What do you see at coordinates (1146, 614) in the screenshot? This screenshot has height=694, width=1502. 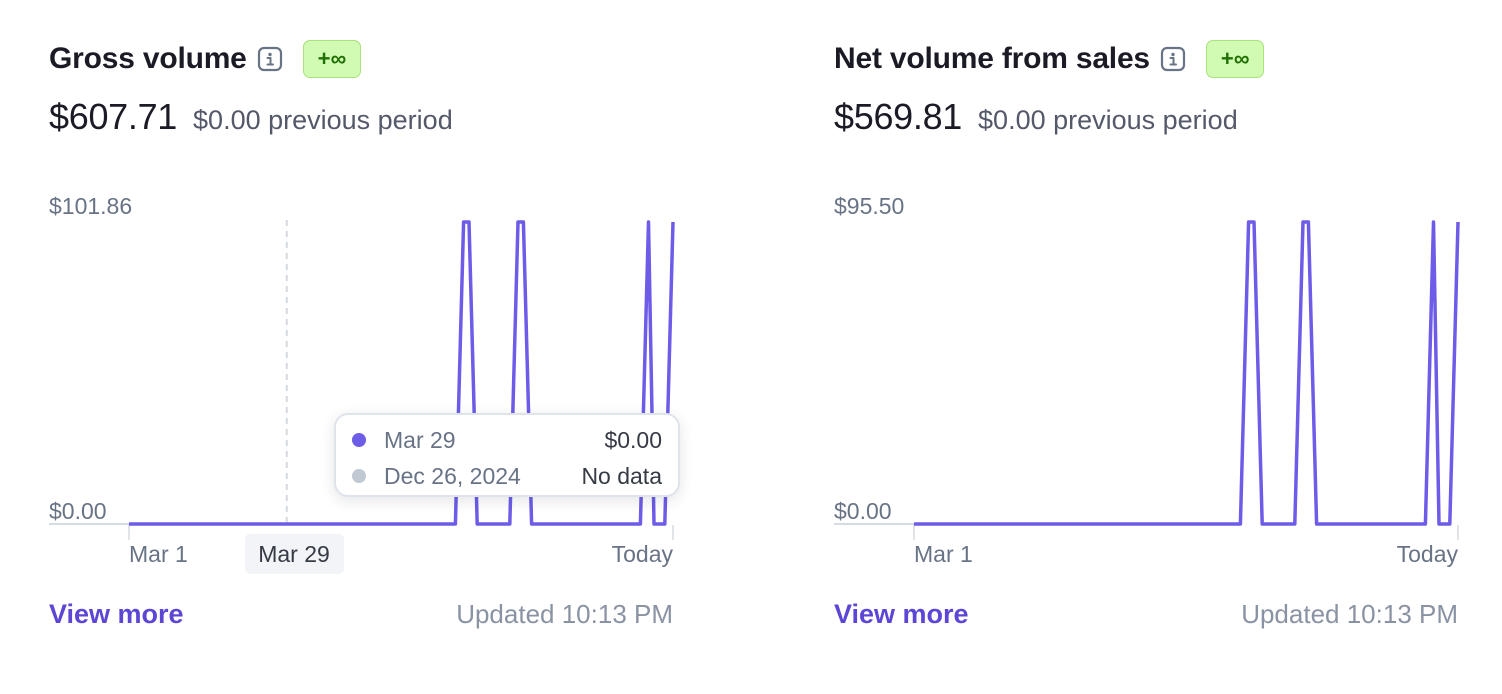 I see `net-volume-footer: View more Updated 10:13 PM` at bounding box center [1146, 614].